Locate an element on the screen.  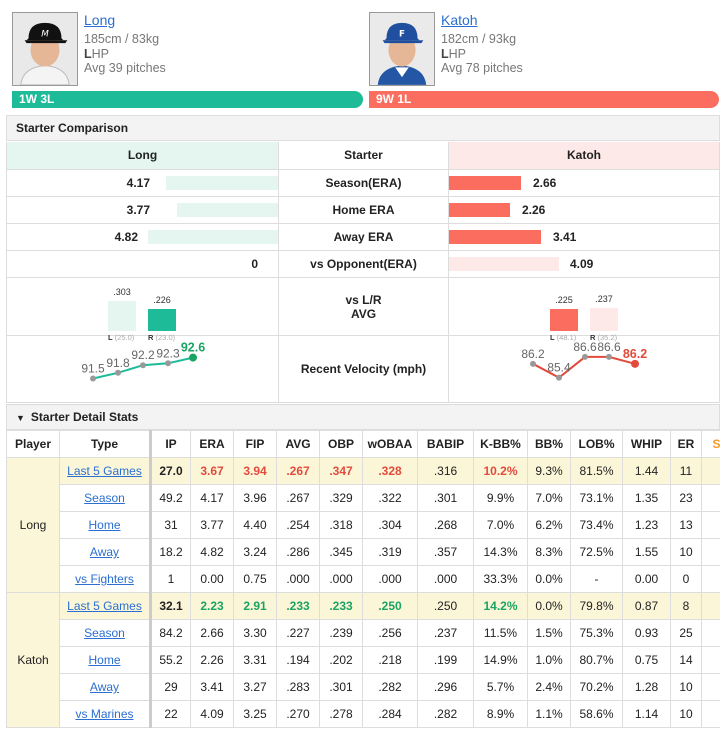
stat-cell: .250 is located at coordinates (390, 606).